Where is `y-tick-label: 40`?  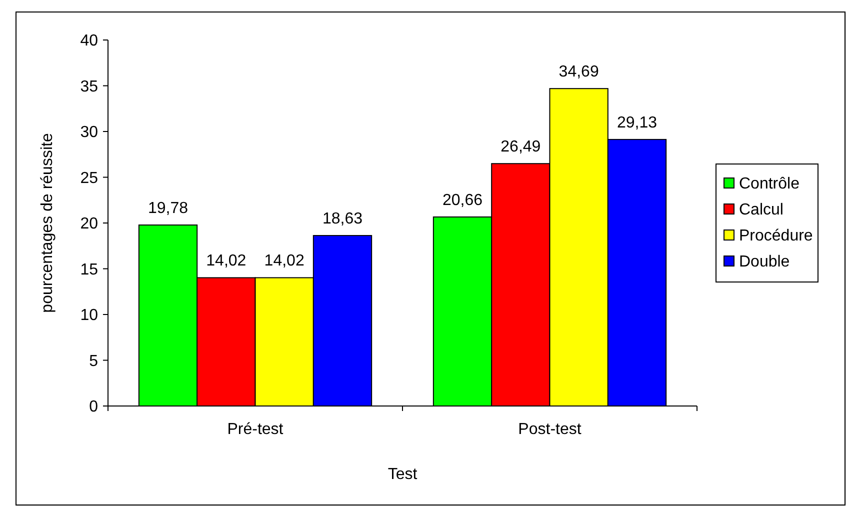
y-tick-label: 40 is located at coordinates (89, 41).